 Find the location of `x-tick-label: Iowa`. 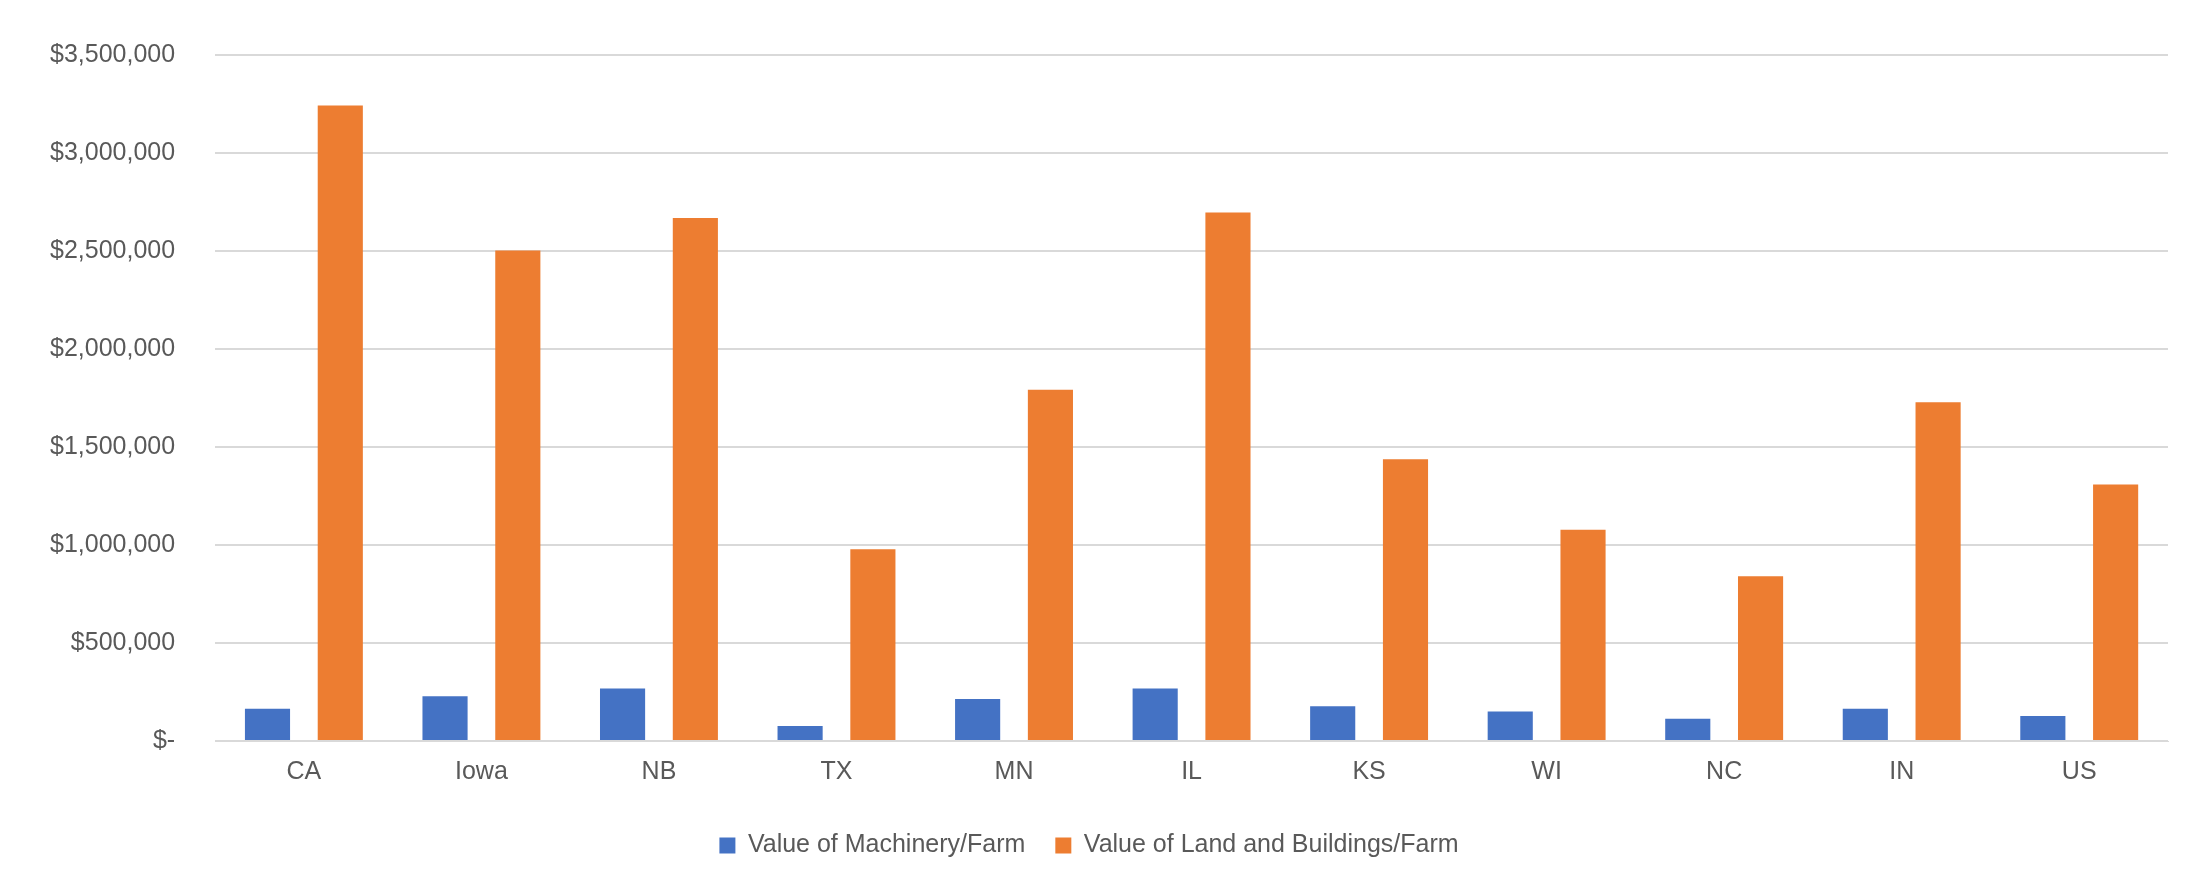

x-tick-label: Iowa is located at coordinates (481, 769).